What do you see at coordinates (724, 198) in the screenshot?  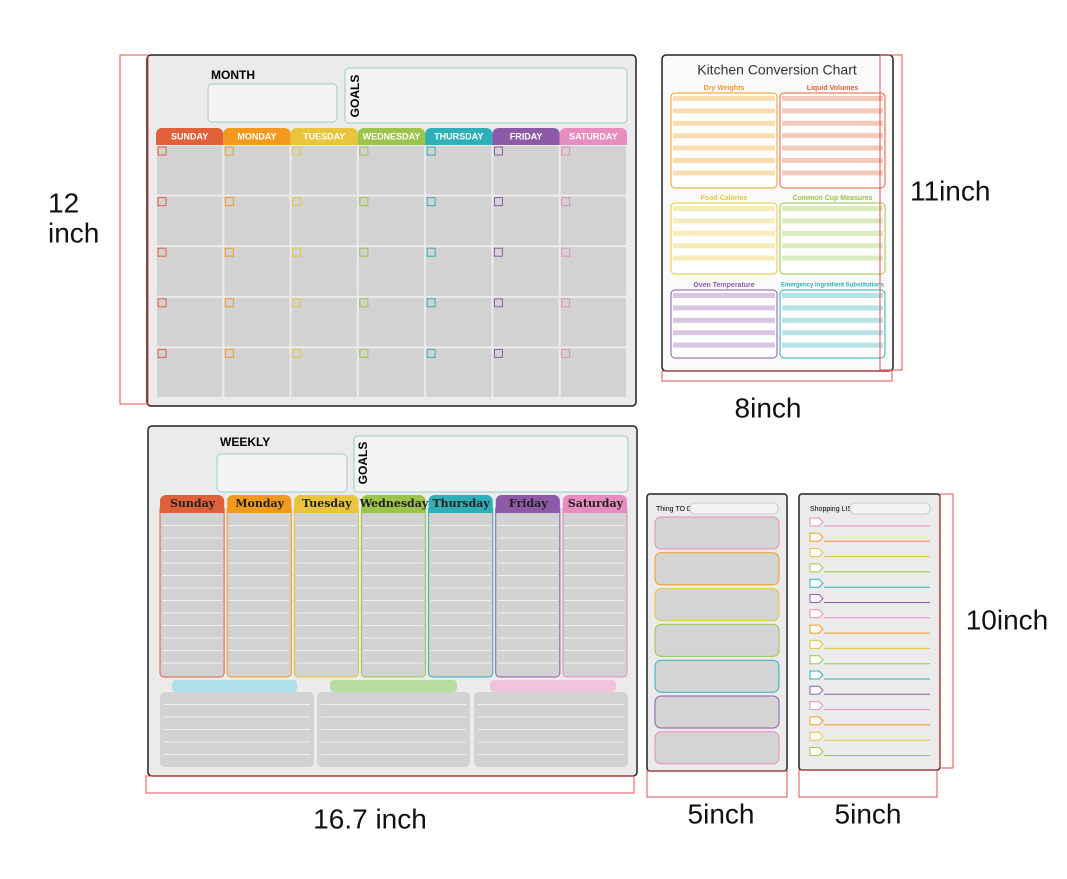 I see `section-title: Food Calories` at bounding box center [724, 198].